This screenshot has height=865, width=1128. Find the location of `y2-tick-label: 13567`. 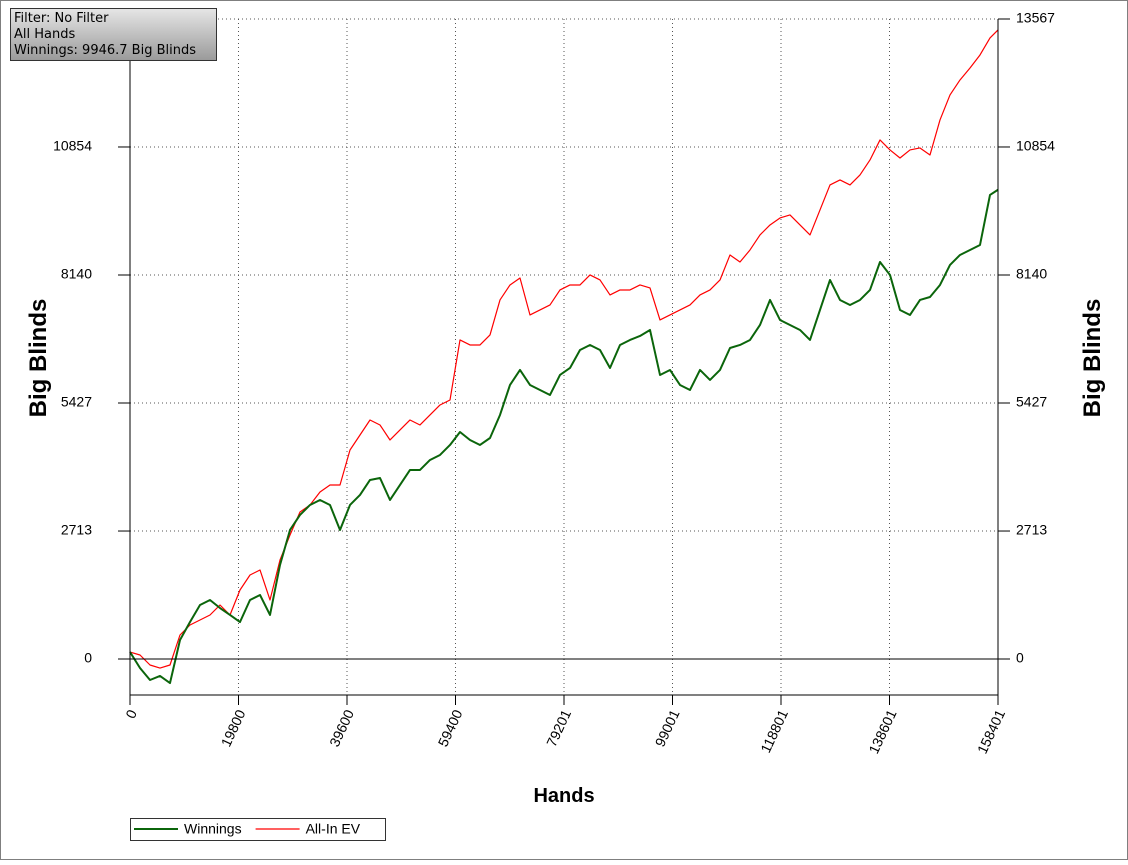

y2-tick-label: 13567 is located at coordinates (1035, 18).